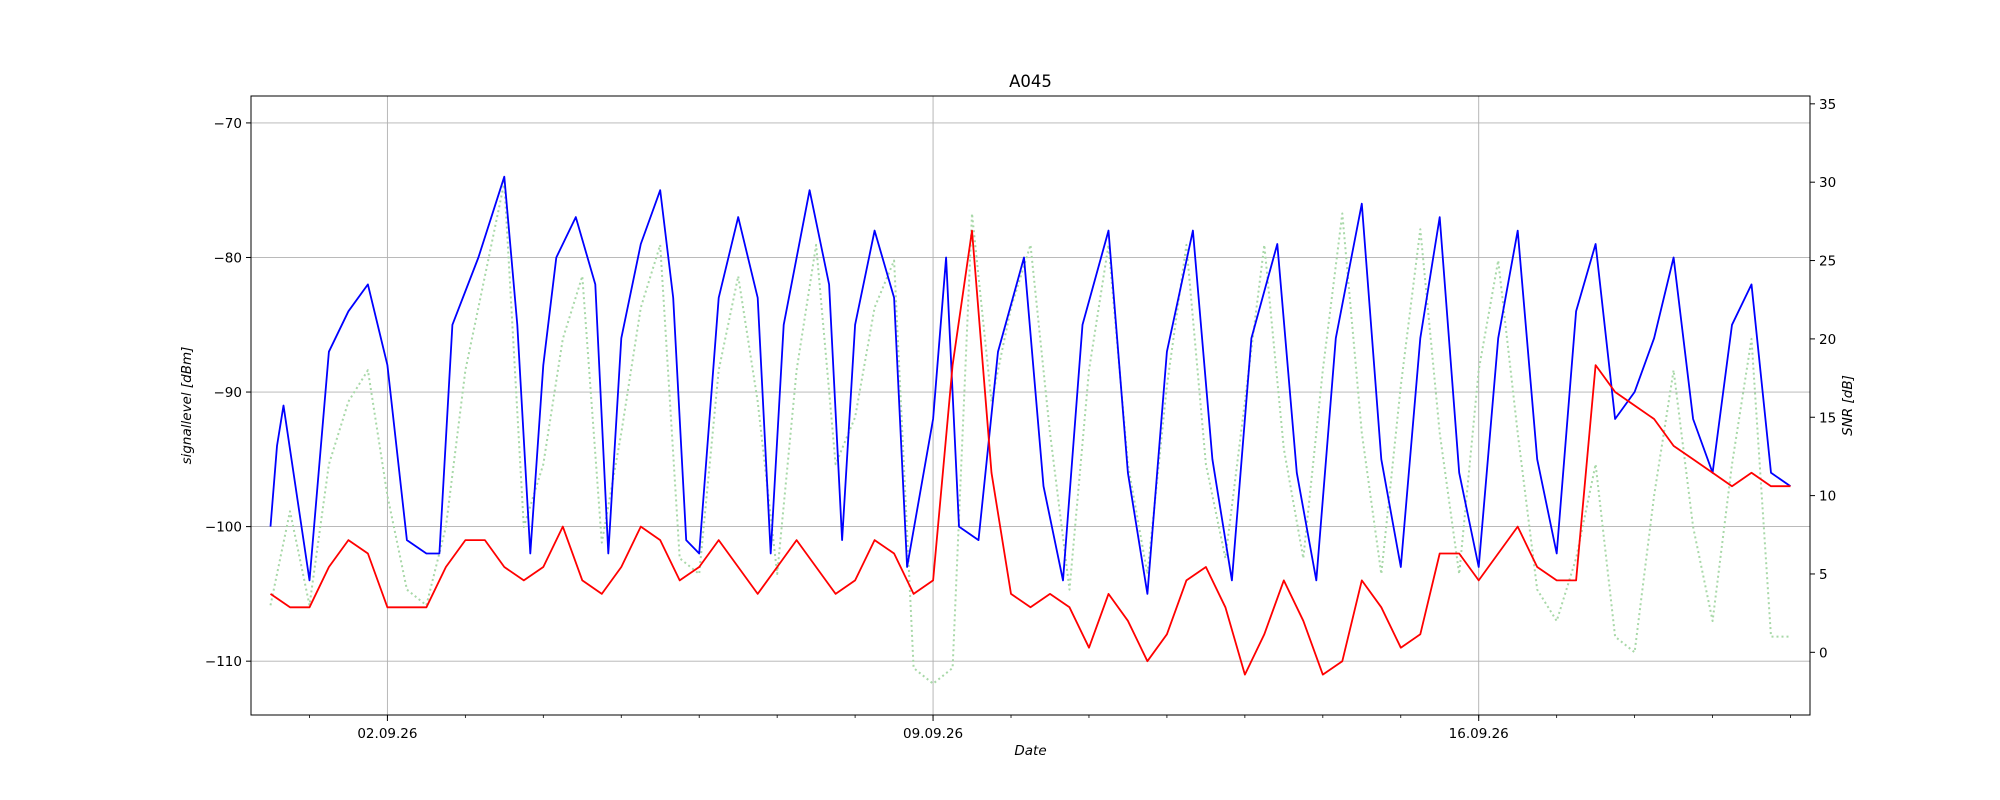 The width and height of the screenshot is (2000, 800). What do you see at coordinates (223, 662) in the screenshot?
I see `y-left-tick-label: −110` at bounding box center [223, 662].